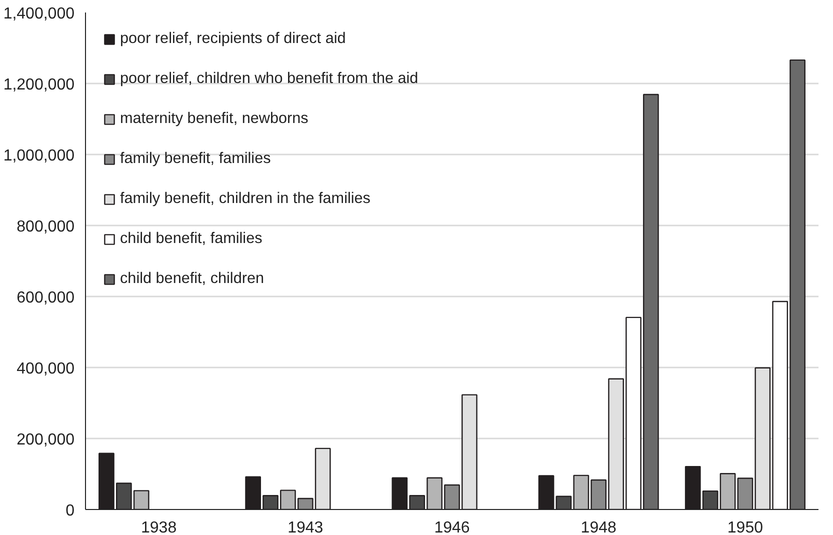 The height and width of the screenshot is (535, 833). Describe the element at coordinates (306, 527) in the screenshot. I see `x-tick-label: 1943` at that location.